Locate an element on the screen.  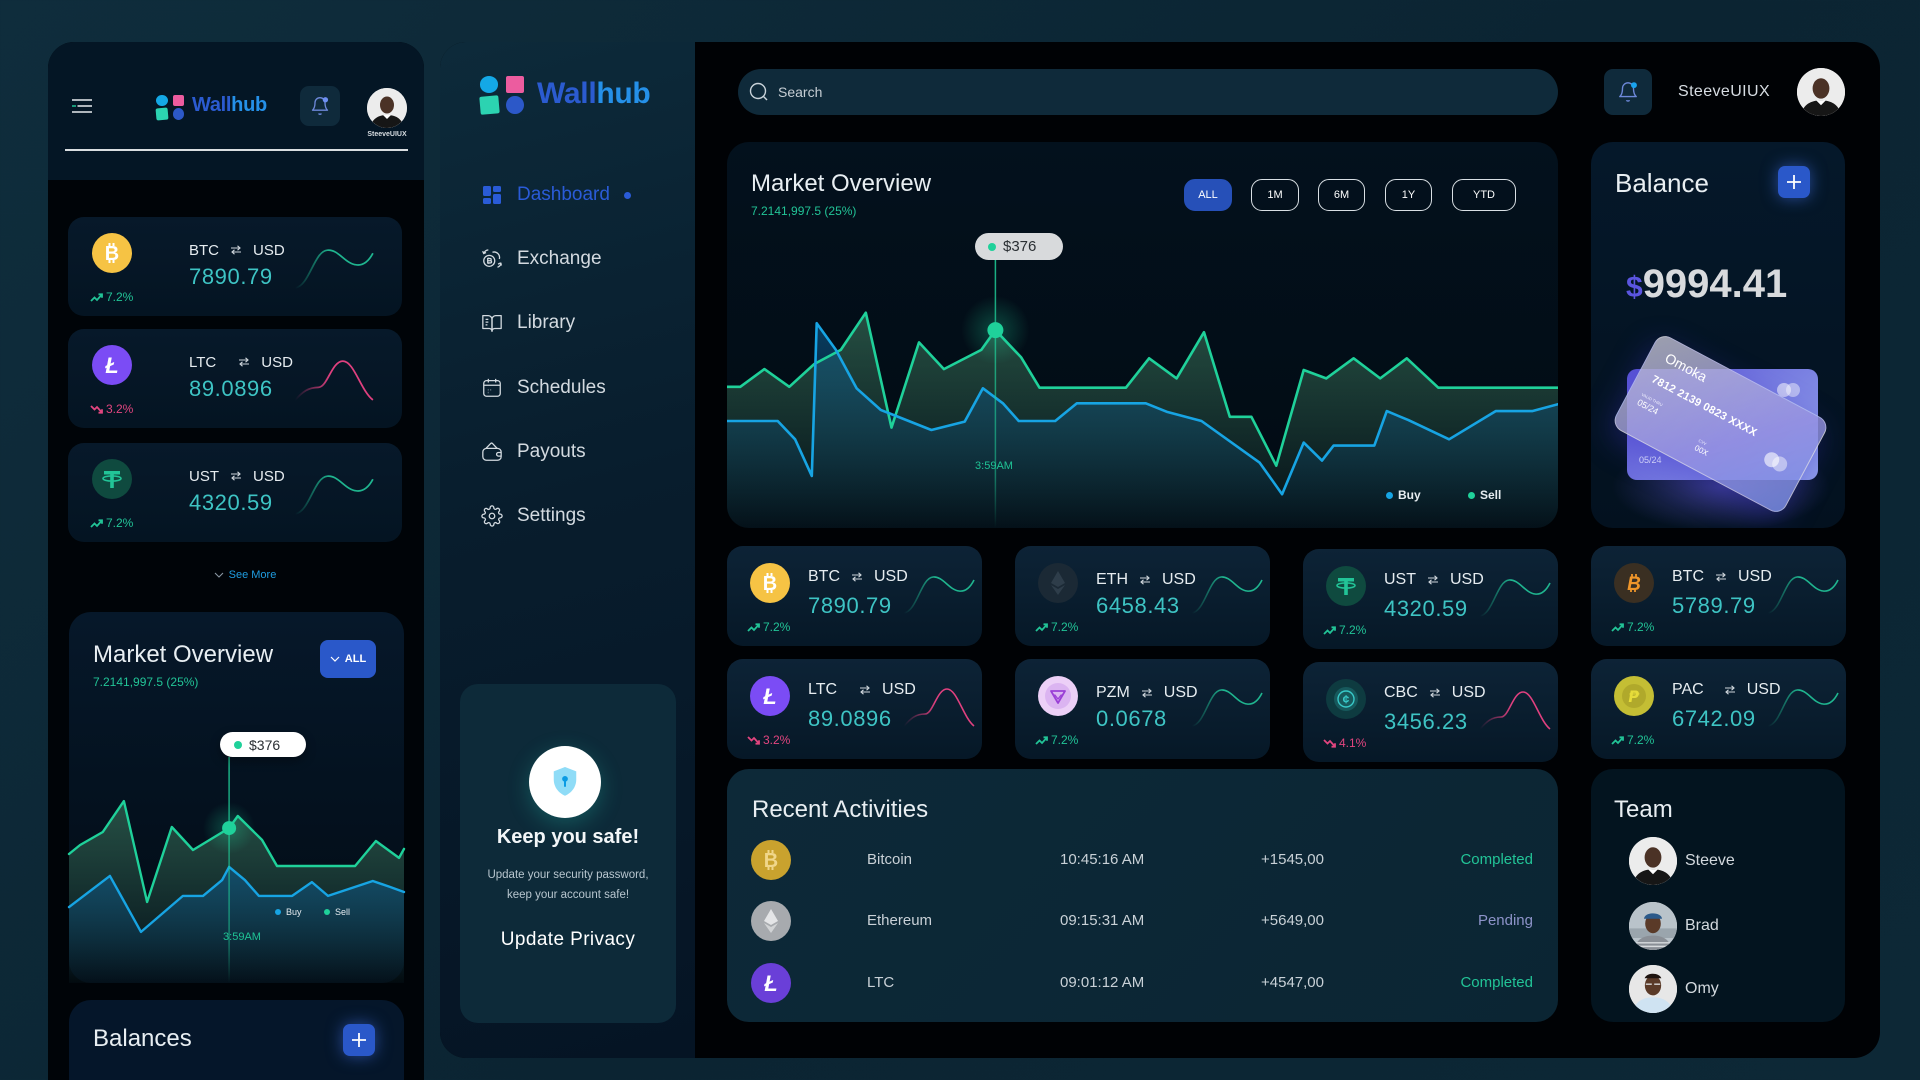
coin-card-btc-secondary: B BTC USD 5789.79 7.2% is located at coordinates (1718, 596).